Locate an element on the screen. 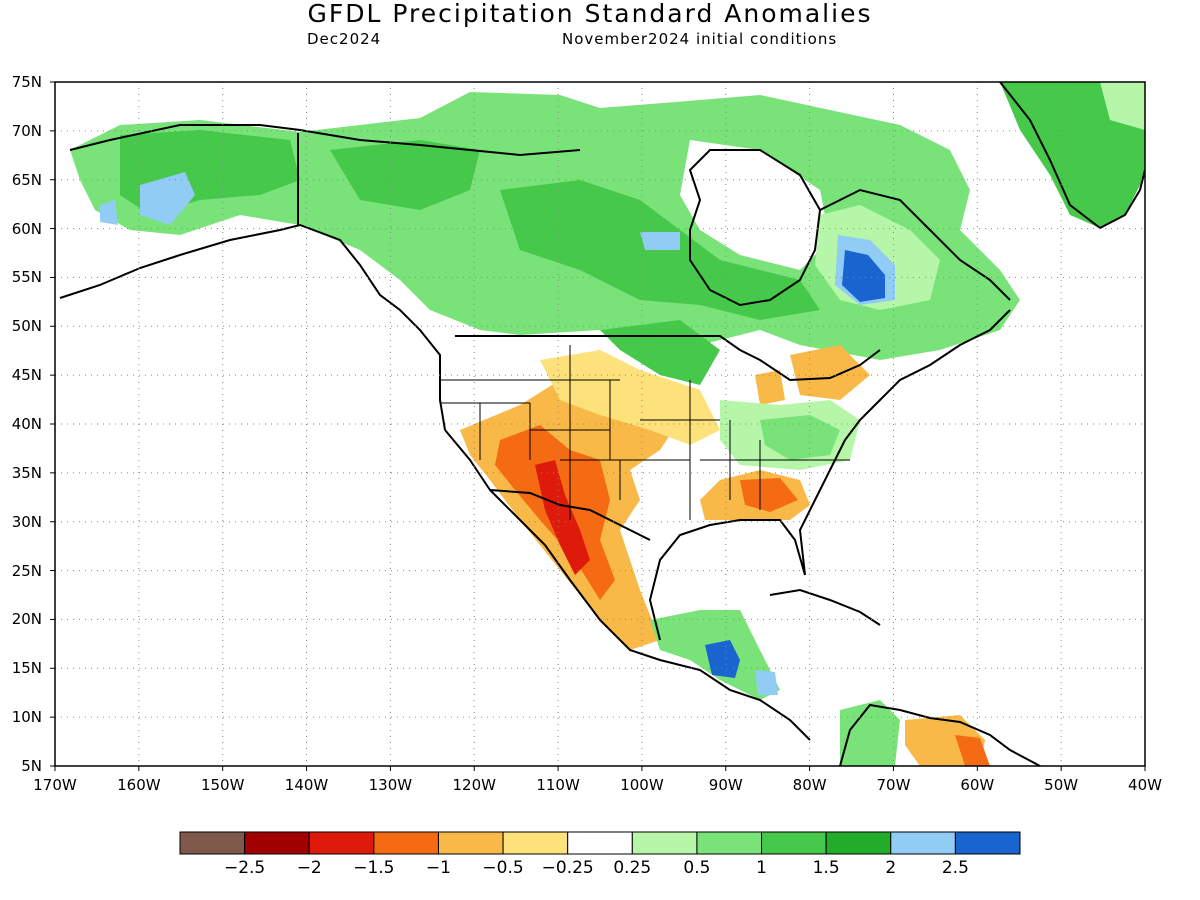 The width and height of the screenshot is (1200, 900). lat-label: 15N is located at coordinates (26, 668).